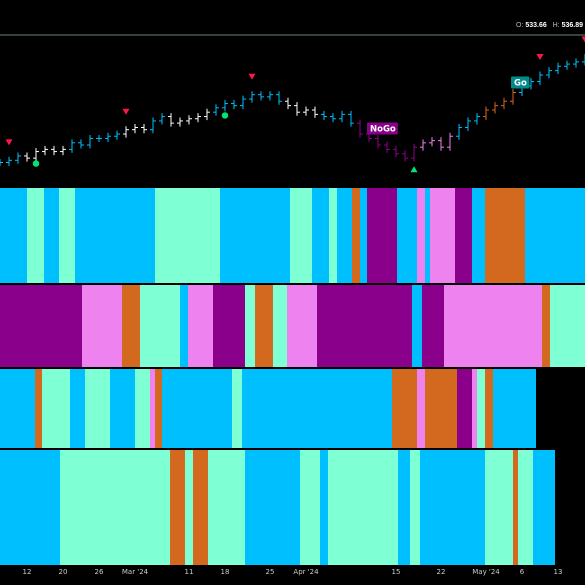 This screenshot has width=585, height=585. Describe the element at coordinates (572, 25) in the screenshot. I see `high-value: 536.89` at that location.